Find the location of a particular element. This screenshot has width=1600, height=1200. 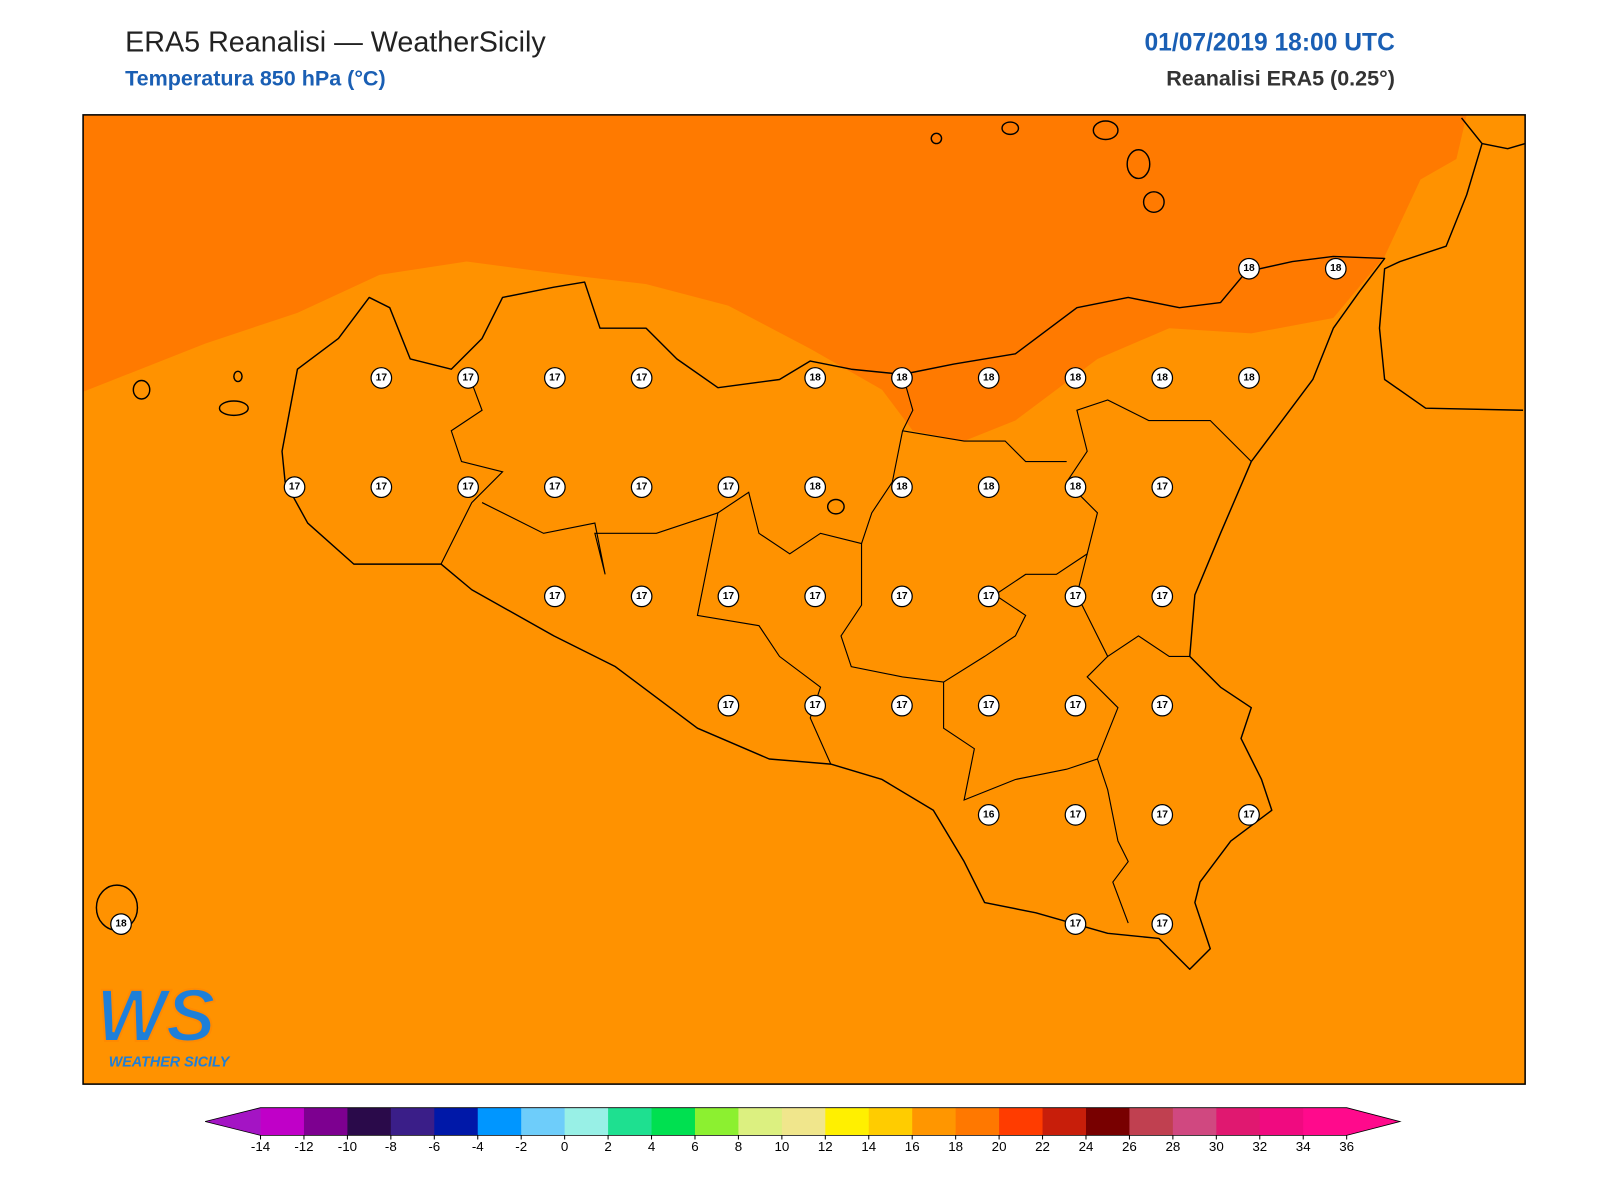

lake is located at coordinates (835, 506).